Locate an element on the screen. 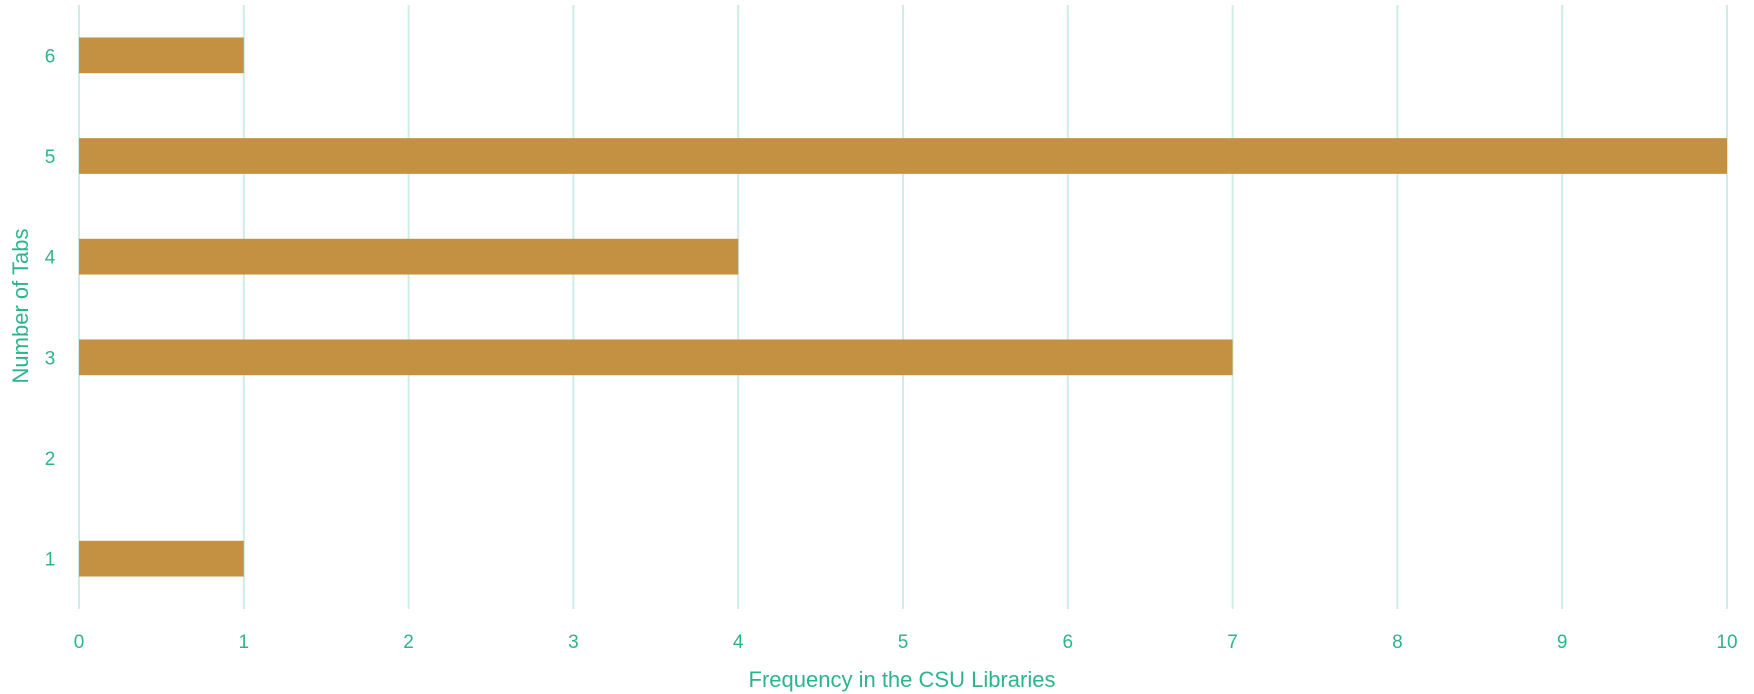 This screenshot has height=694, width=1754. x-tick-label: 10 is located at coordinates (1726, 642).